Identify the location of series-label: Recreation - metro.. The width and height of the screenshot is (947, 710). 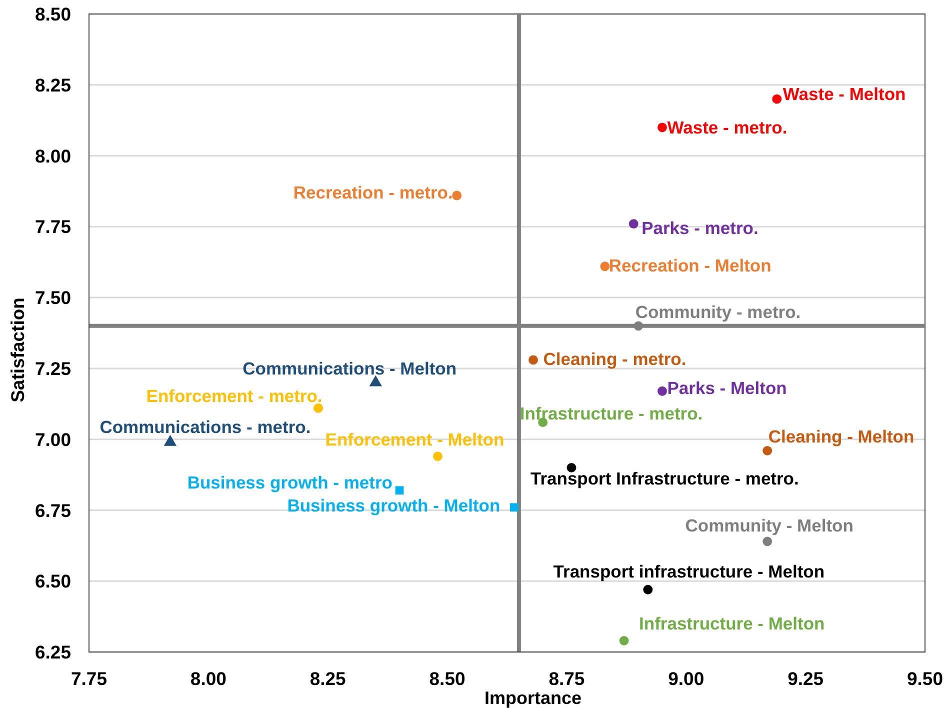
(373, 192).